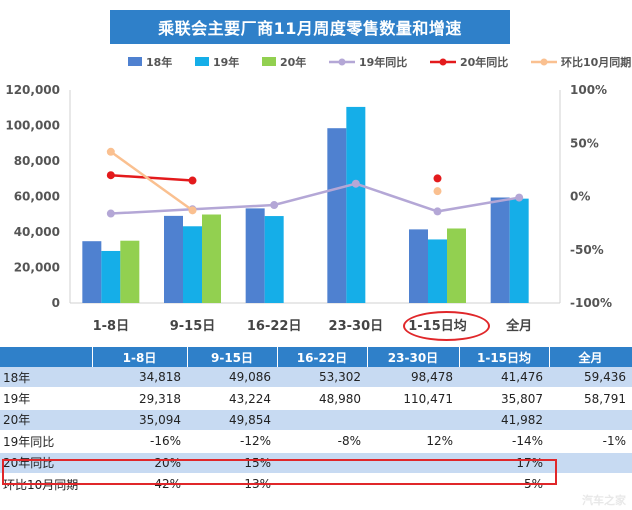  I want to click on legend-label-20年同比: 20年同比, so click(484, 62).